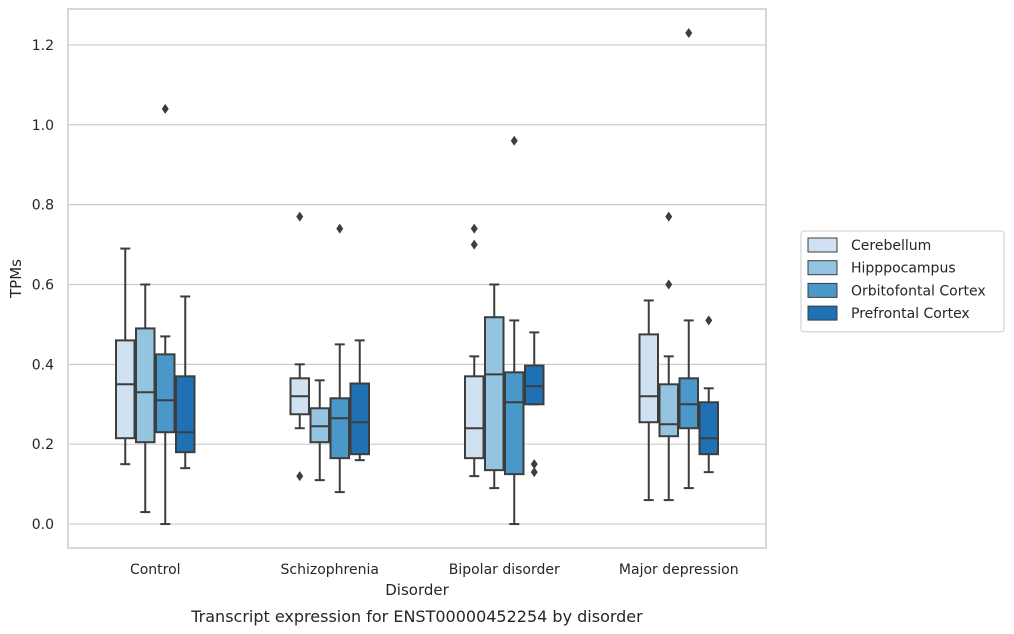 The width and height of the screenshot is (1014, 634). I want to click on y-tick-label: 0.4, so click(43, 365).